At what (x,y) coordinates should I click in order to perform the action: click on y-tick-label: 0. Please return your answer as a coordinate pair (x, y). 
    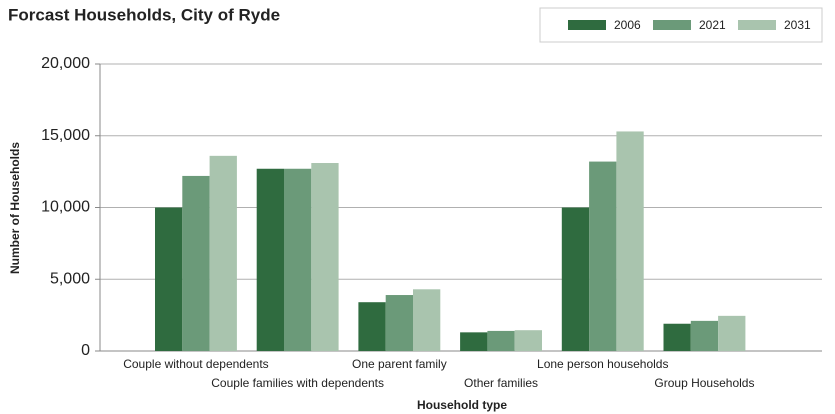
    Looking at the image, I should click on (85, 350).